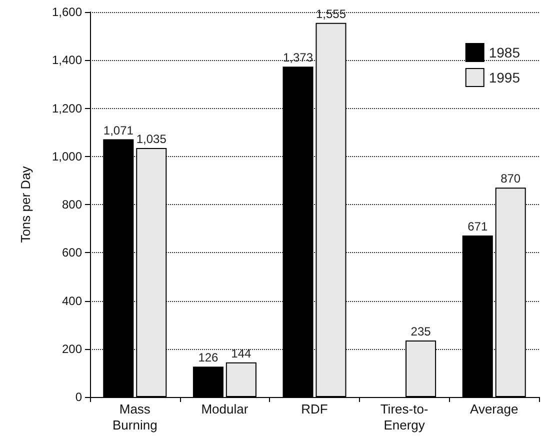 This screenshot has width=547, height=443. What do you see at coordinates (135, 417) in the screenshot?
I see `x-tick-label: Mass Burning` at bounding box center [135, 417].